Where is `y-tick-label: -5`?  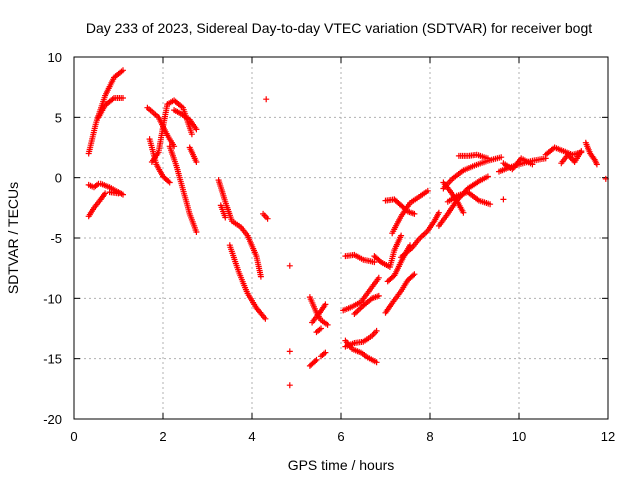 y-tick-label: -5 is located at coordinates (56, 238).